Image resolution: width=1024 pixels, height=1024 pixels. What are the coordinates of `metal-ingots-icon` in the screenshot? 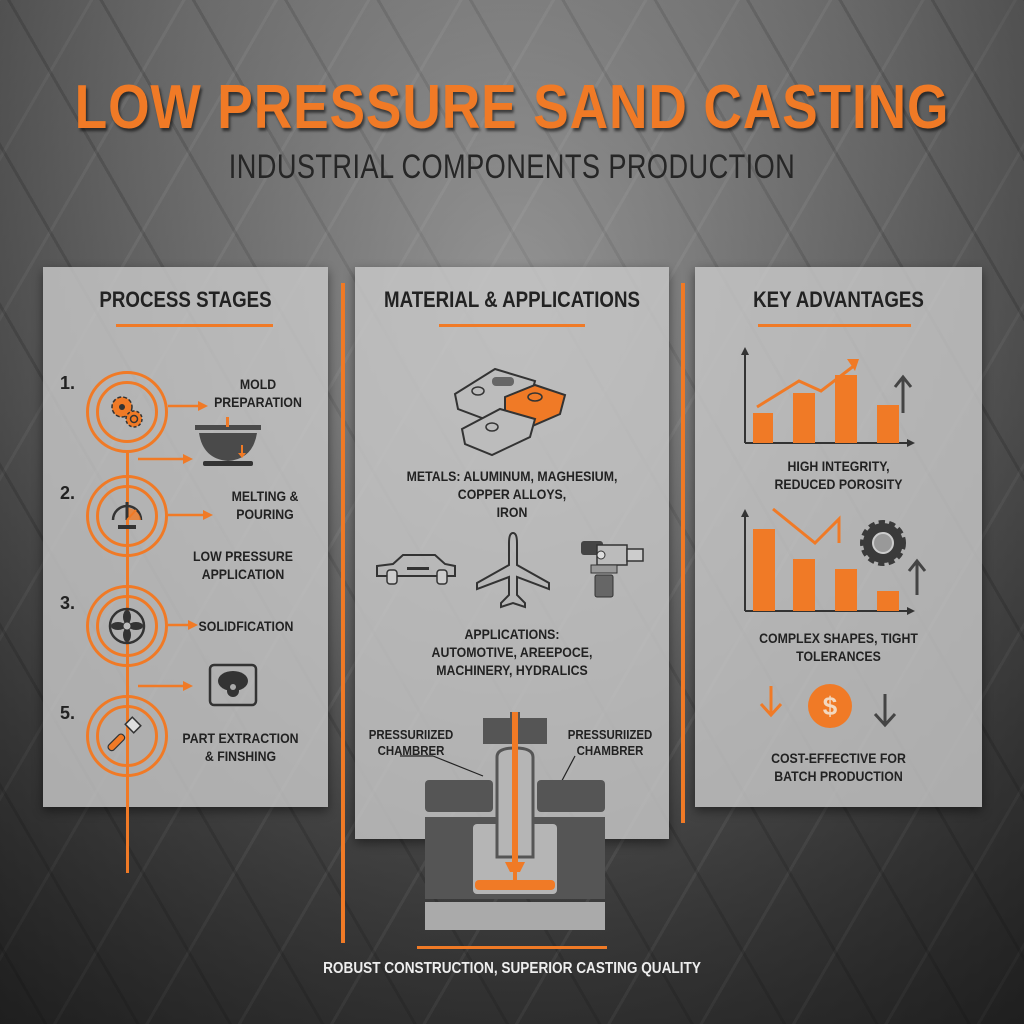 It's located at (510, 412).